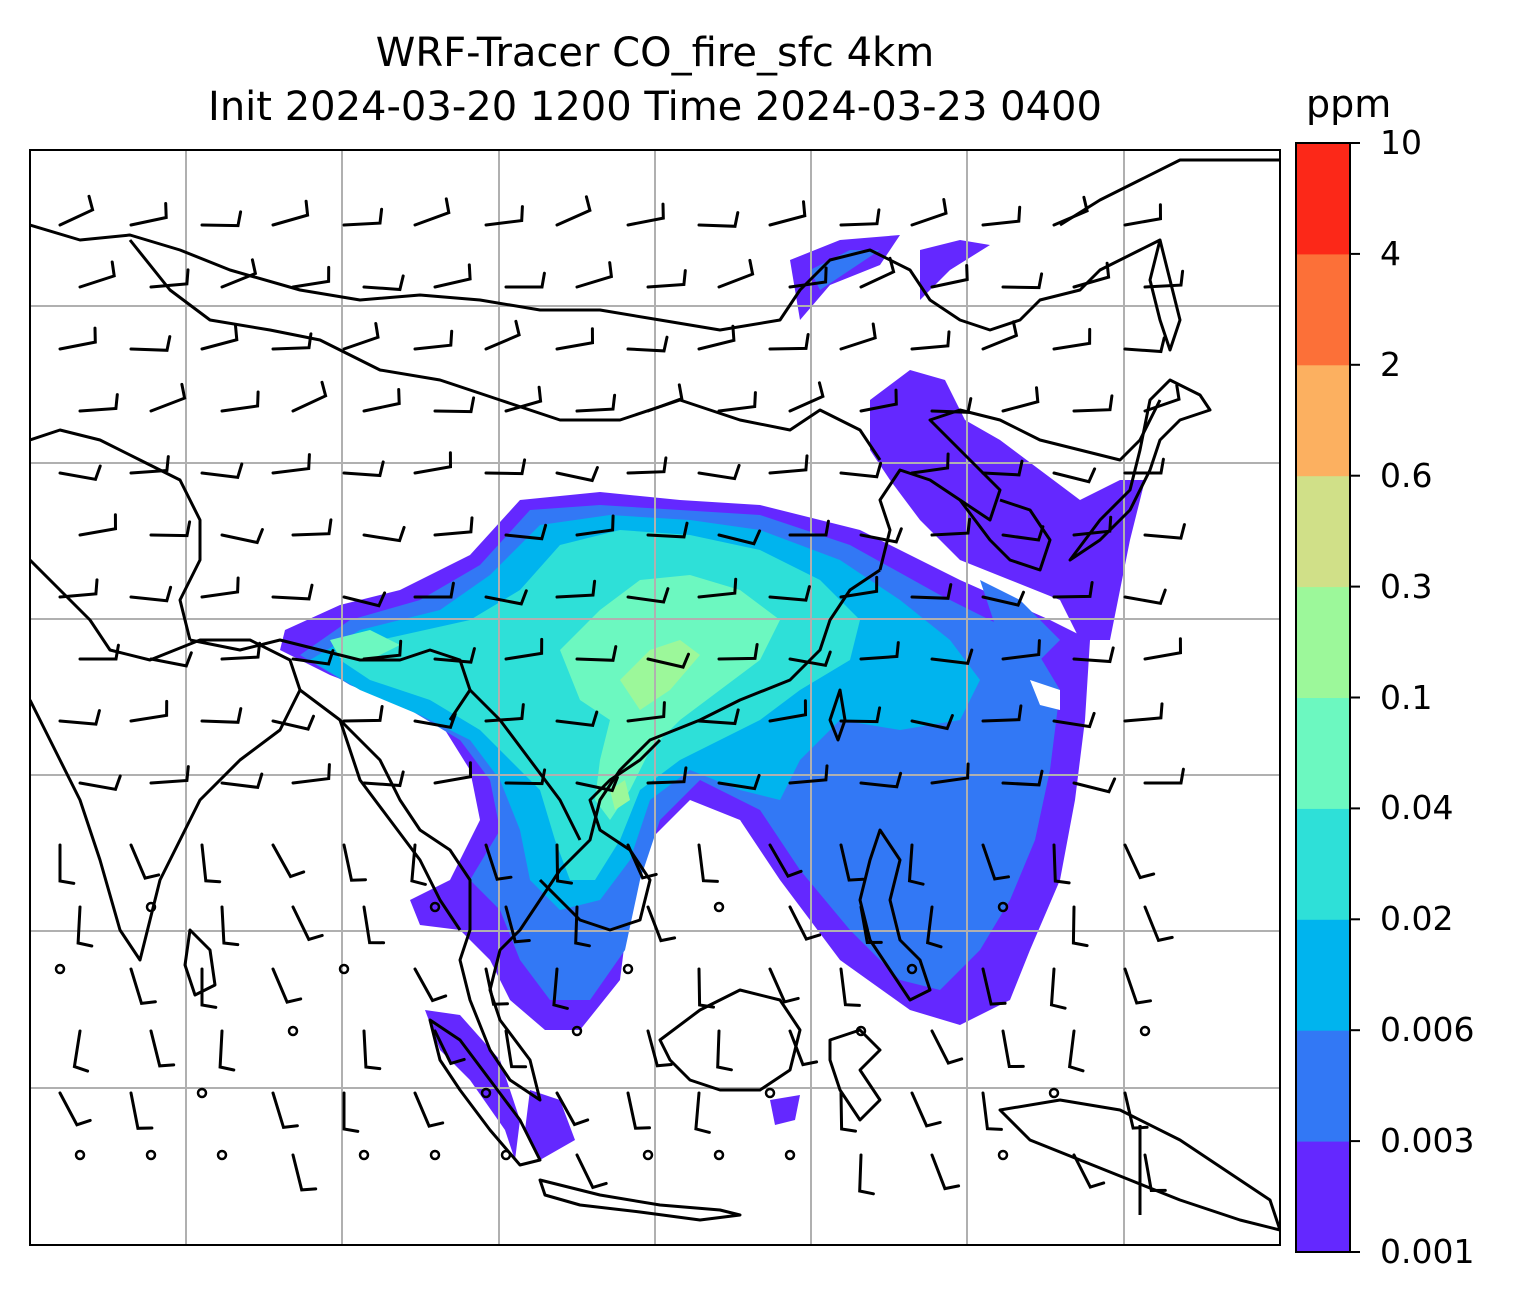 The height and width of the screenshot is (1306, 1528). I want to click on coastline-java, so click(640, 1200).